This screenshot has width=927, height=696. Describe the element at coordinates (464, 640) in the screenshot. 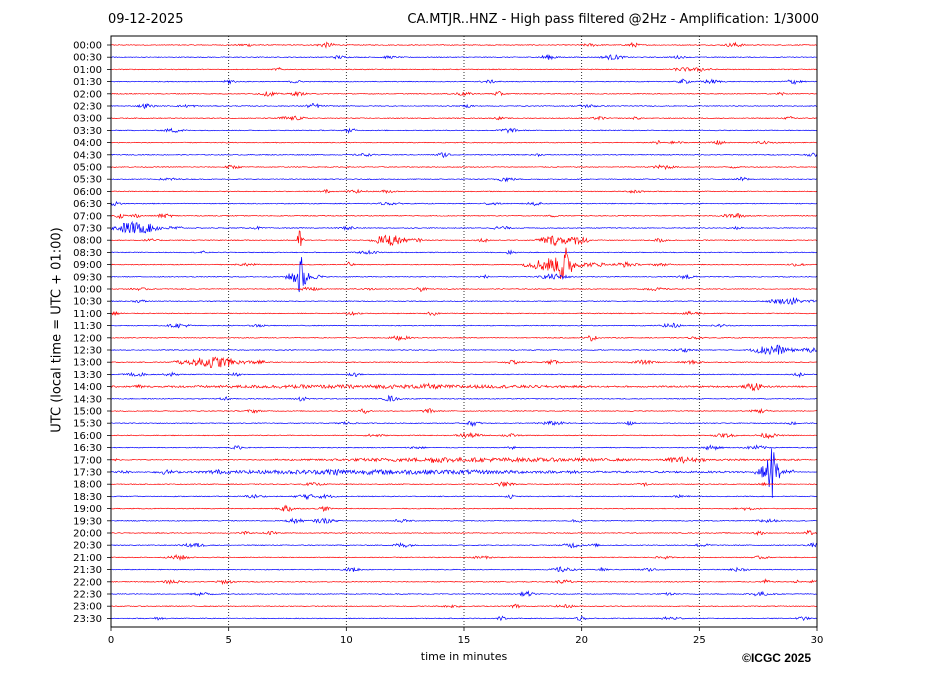

I see `x-tick-label: 15` at that location.